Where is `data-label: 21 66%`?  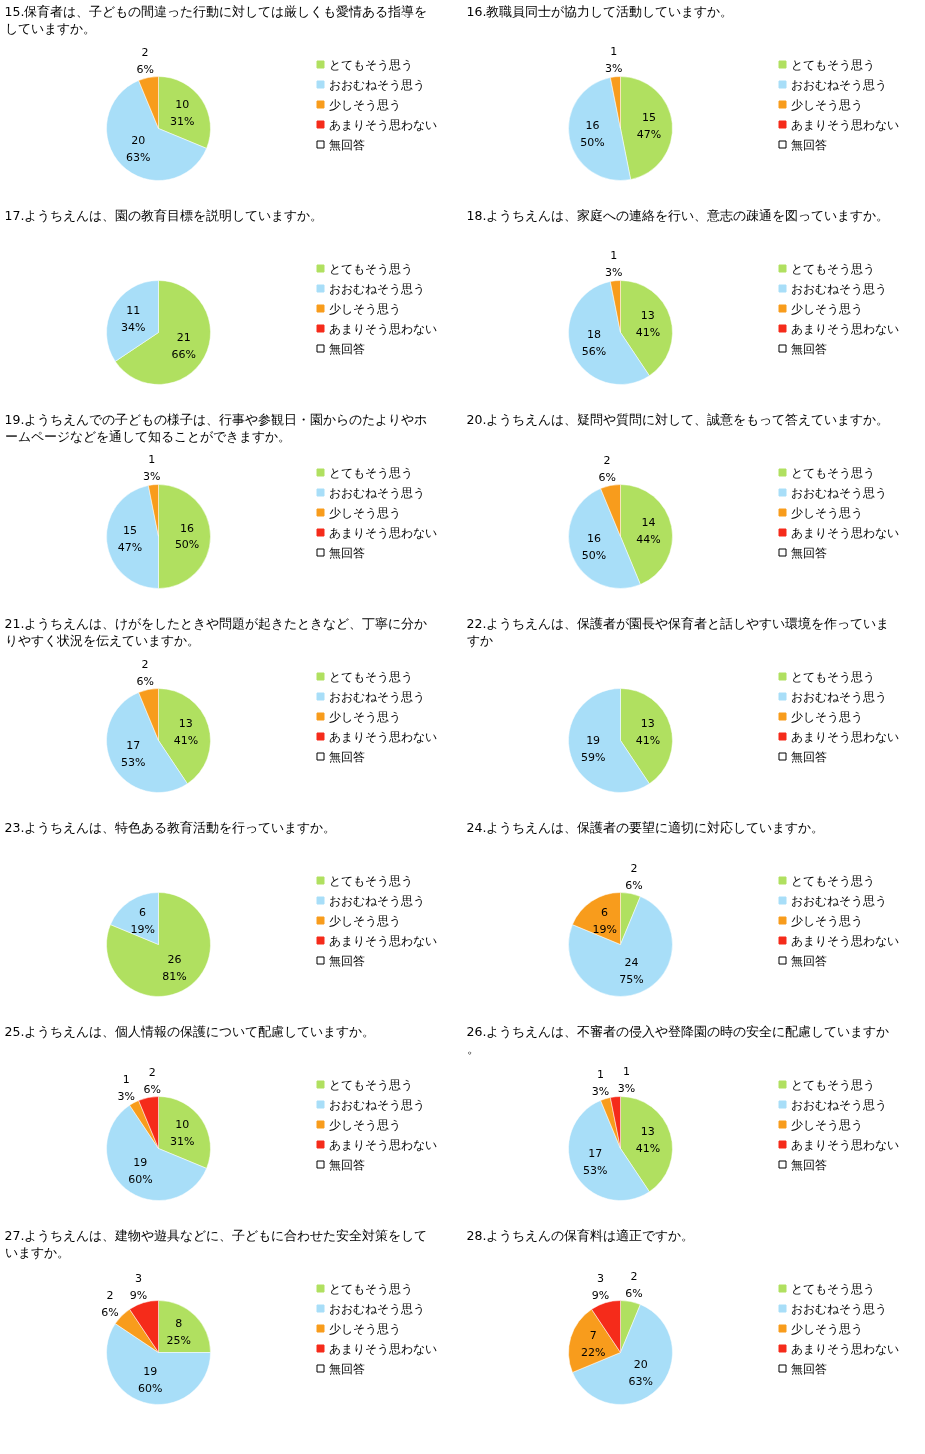
data-label: 21 66% is located at coordinates (183, 346).